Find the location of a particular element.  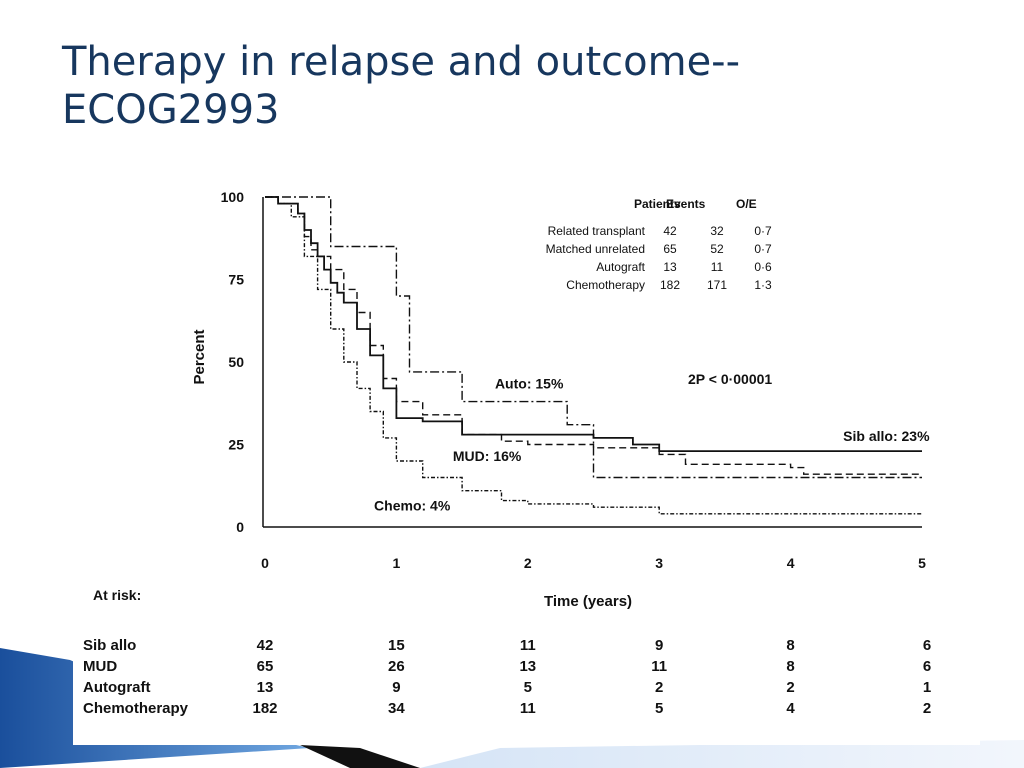

p-value-label: 2P < 0·00001 is located at coordinates (730, 379).